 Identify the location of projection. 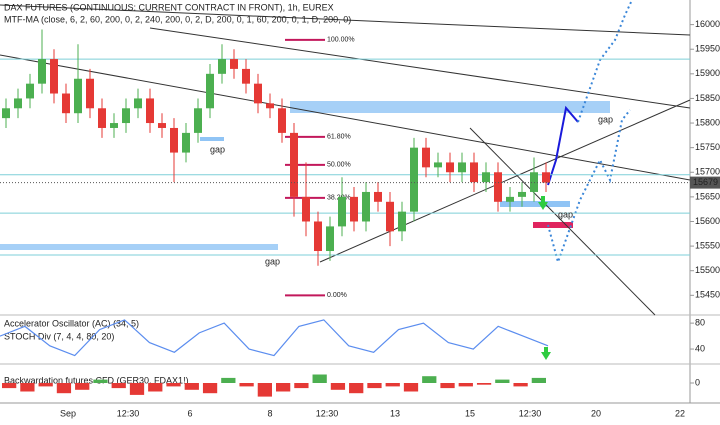
(590, 133).